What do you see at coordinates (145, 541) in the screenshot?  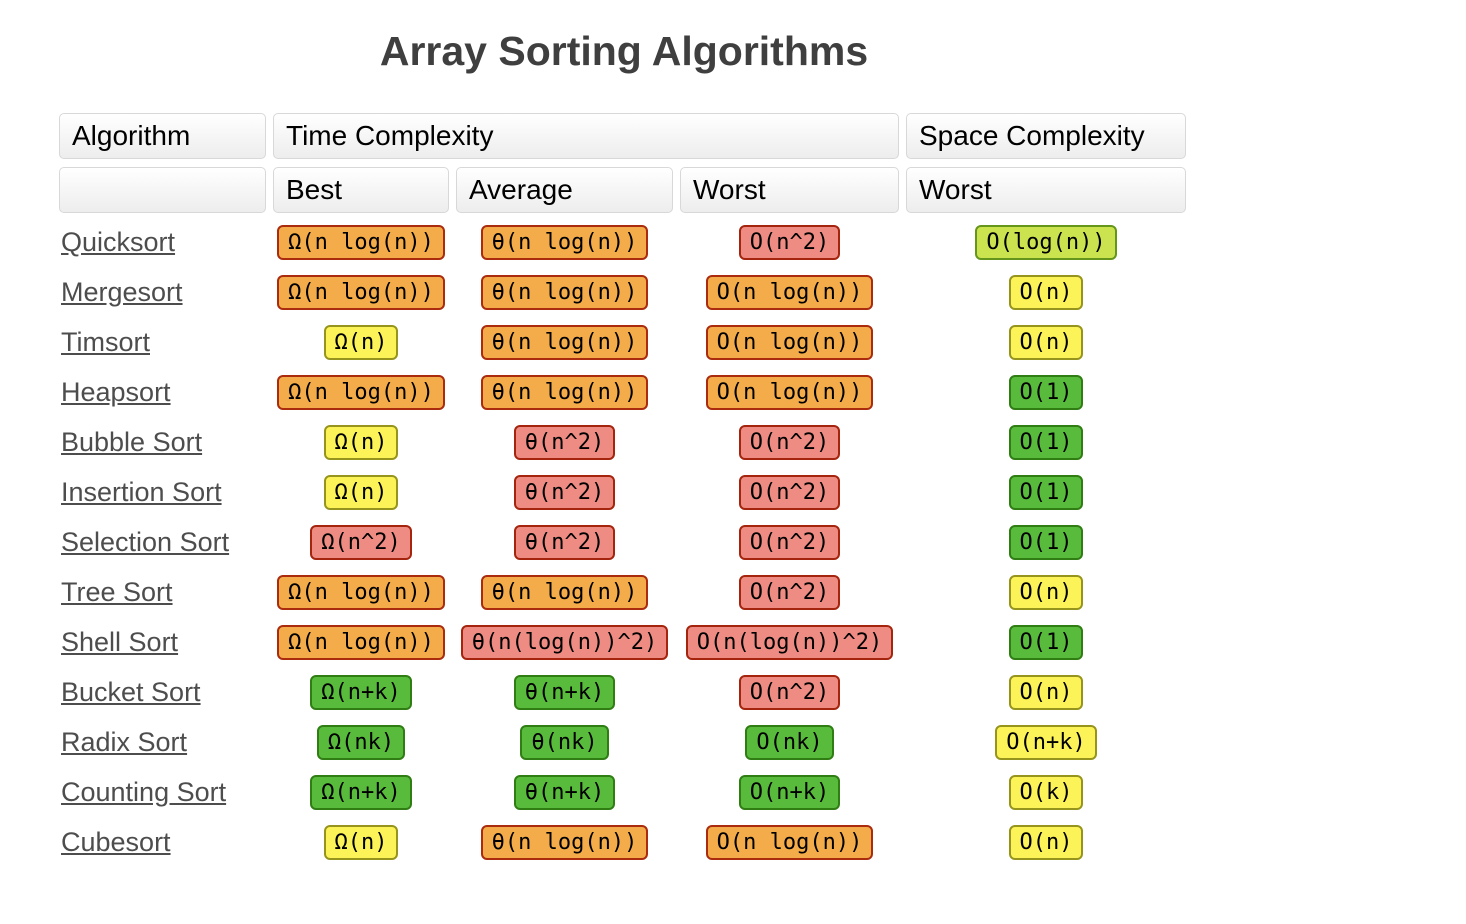 I see `algorithm-link: Selection Sort` at bounding box center [145, 541].